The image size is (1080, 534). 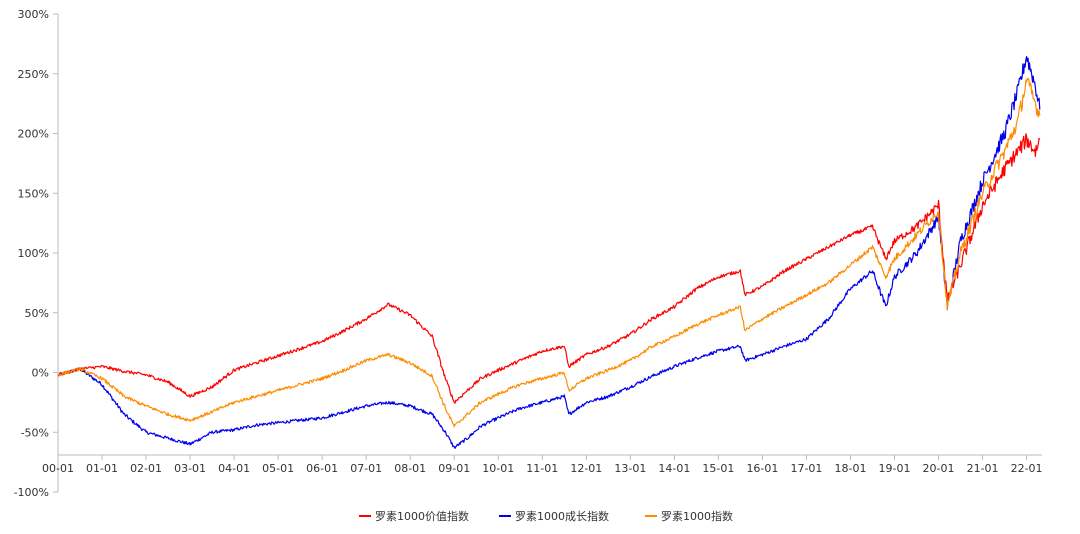 I want to click on x-tick-label: 15-01, so click(x=718, y=468).